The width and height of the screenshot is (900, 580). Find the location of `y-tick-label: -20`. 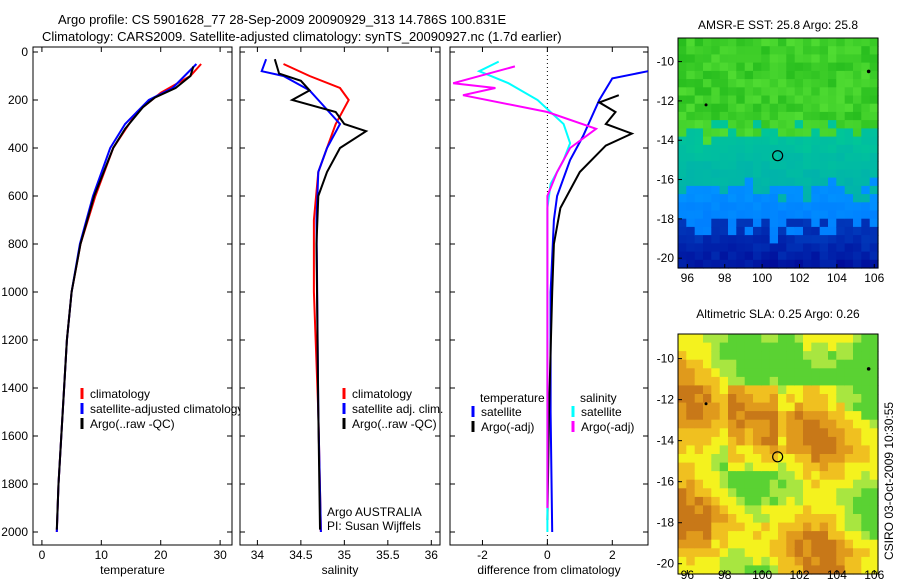

y-tick-label: -20 is located at coordinates (666, 258).